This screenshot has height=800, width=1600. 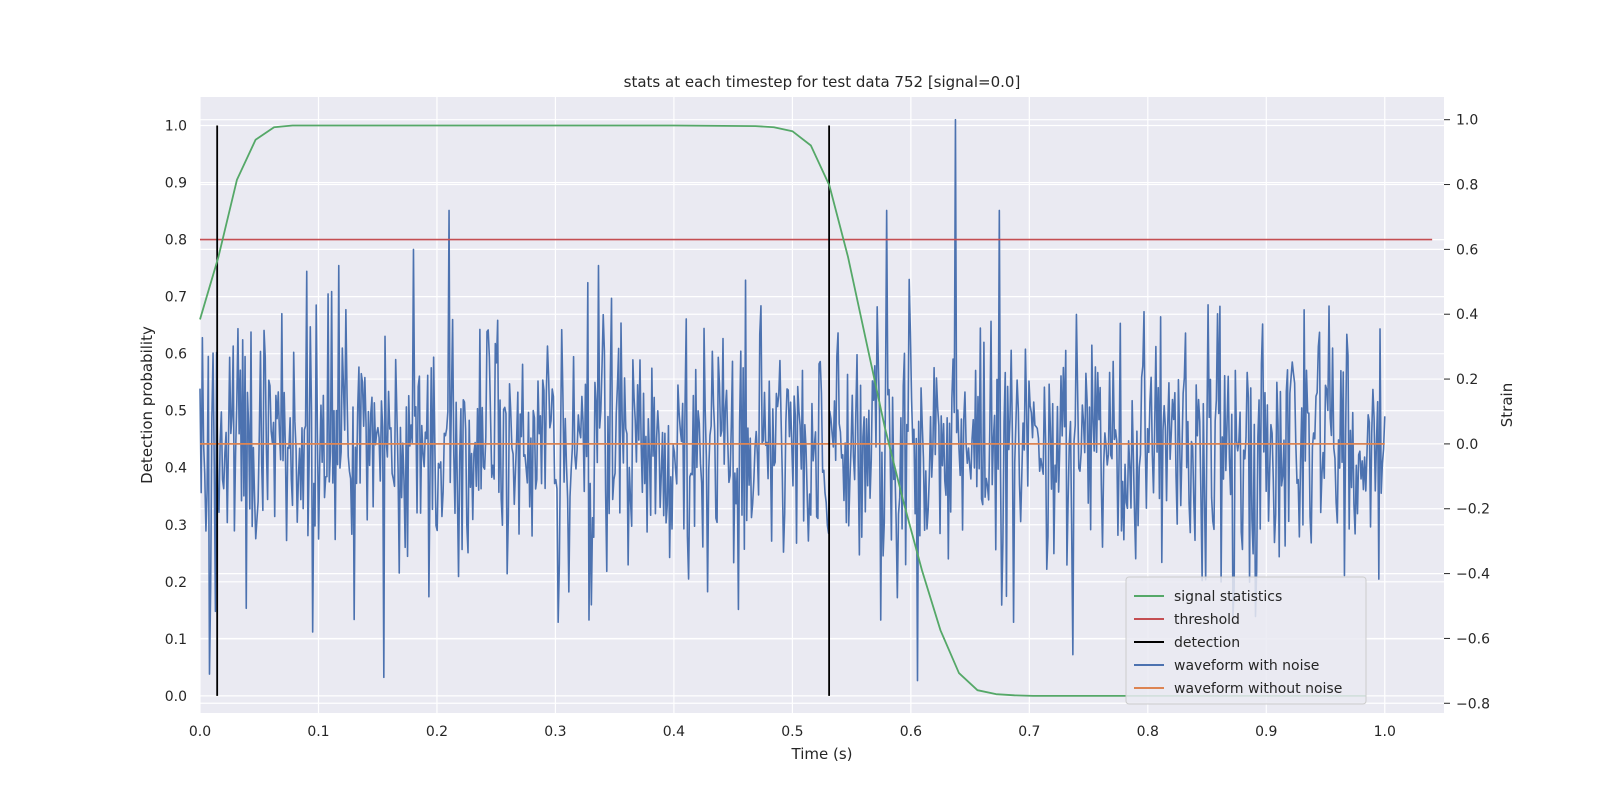 I want to click on legend-label: waveform with noise, so click(x=1246, y=666).